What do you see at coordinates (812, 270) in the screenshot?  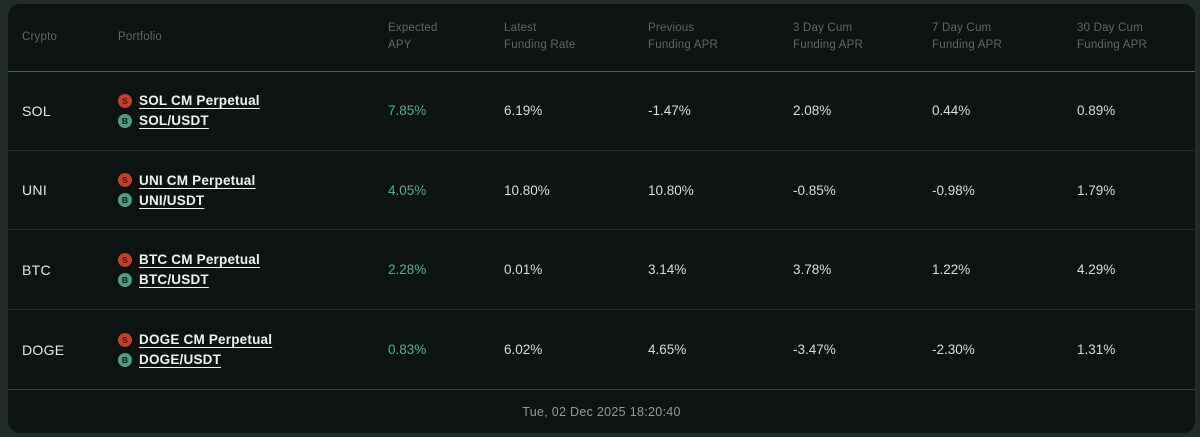 I see `cum-3day-funding-apr-value: 3.78%` at bounding box center [812, 270].